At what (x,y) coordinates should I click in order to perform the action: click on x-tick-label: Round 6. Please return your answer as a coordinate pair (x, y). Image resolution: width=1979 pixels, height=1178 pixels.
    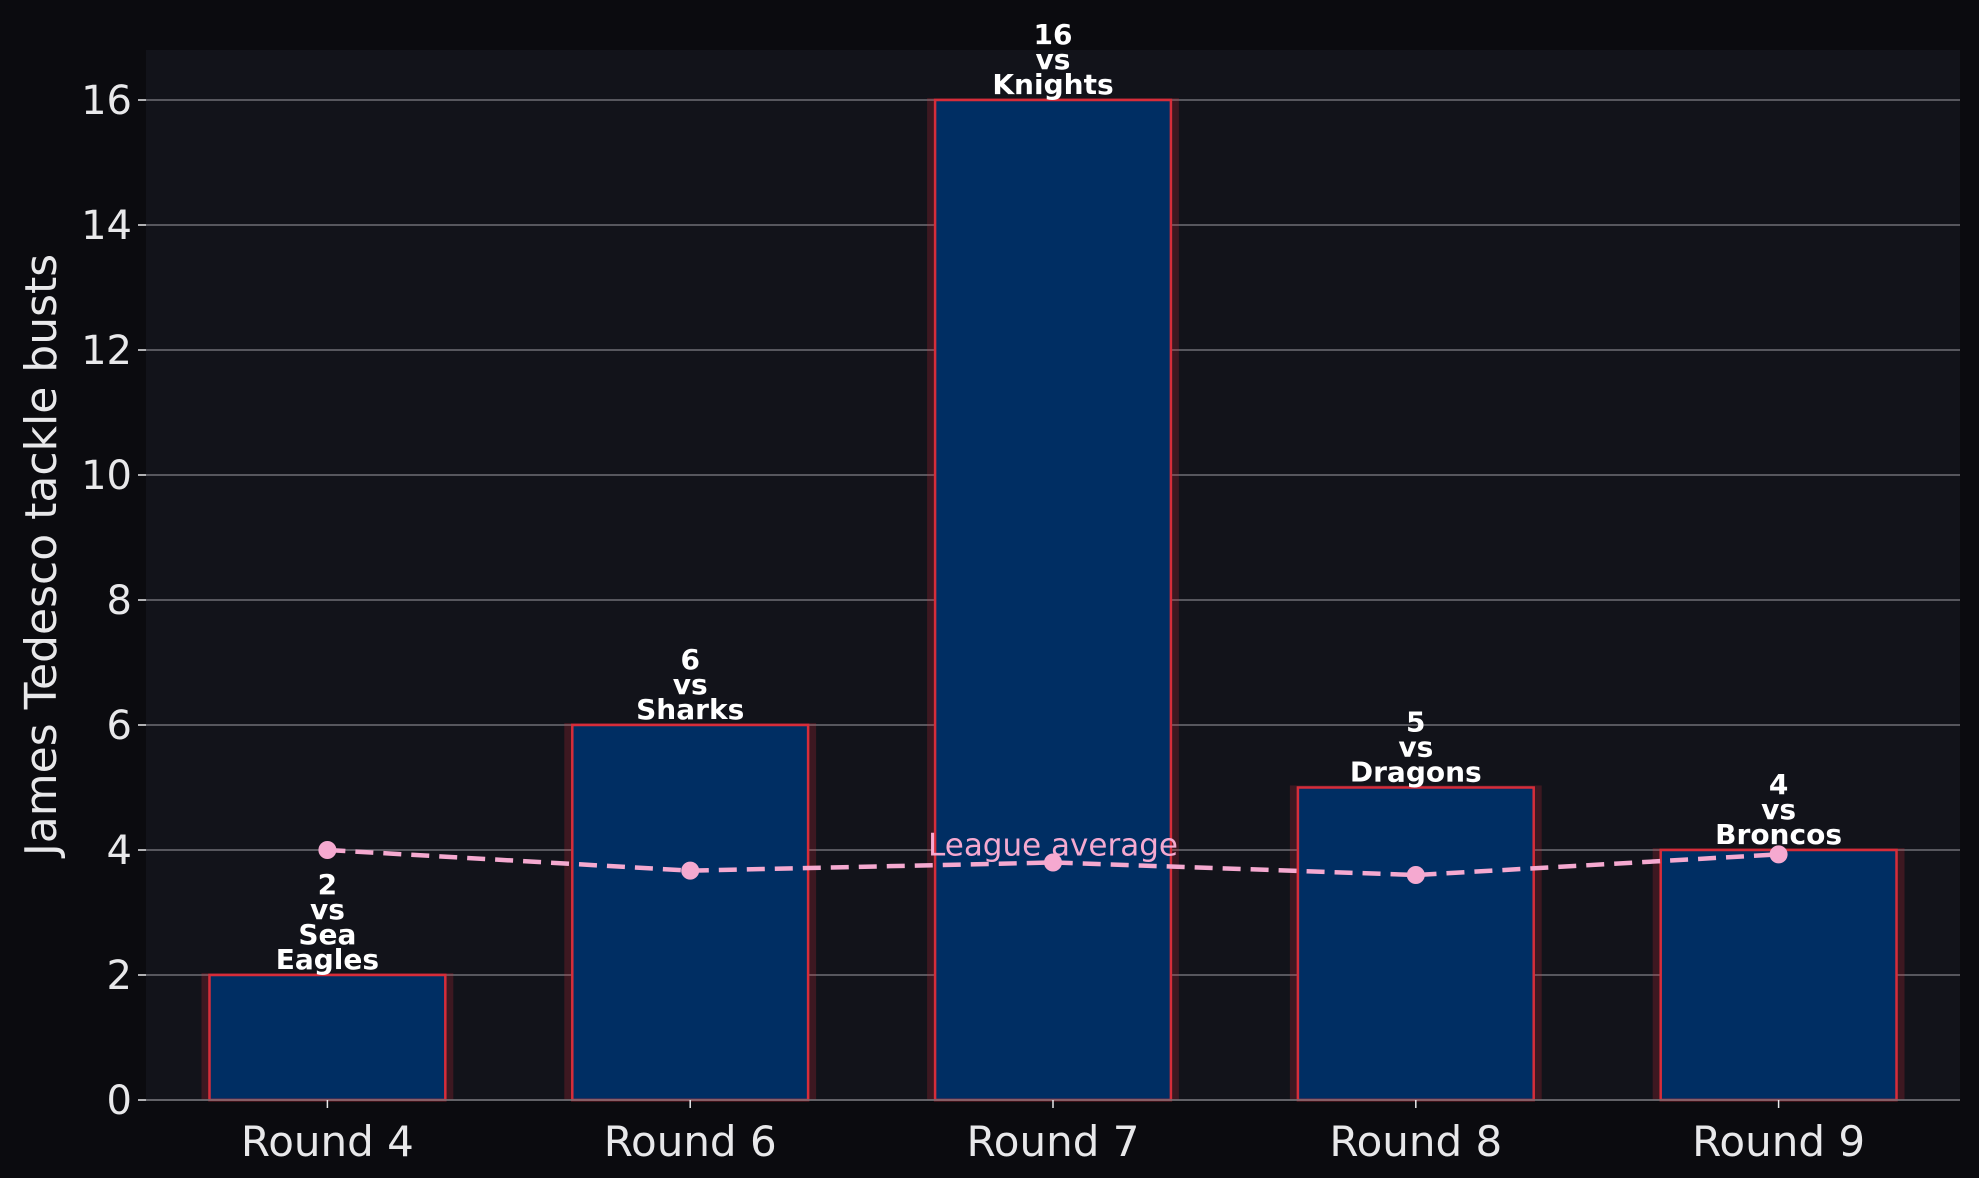
    Looking at the image, I should click on (690, 1141).